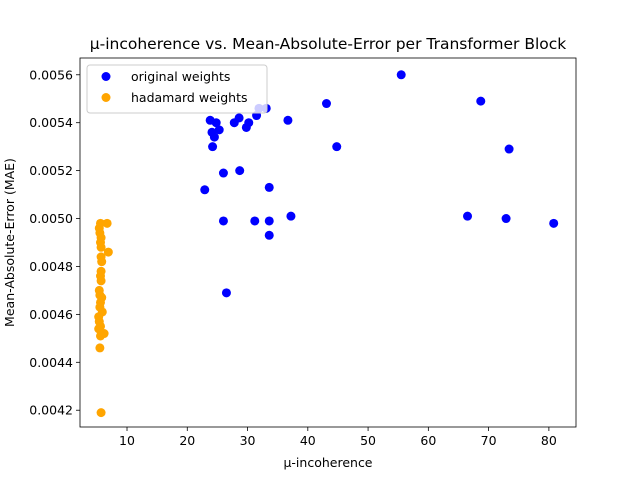 The width and height of the screenshot is (640, 480). I want to click on legend-marker-hadamard-weights, so click(106, 97).